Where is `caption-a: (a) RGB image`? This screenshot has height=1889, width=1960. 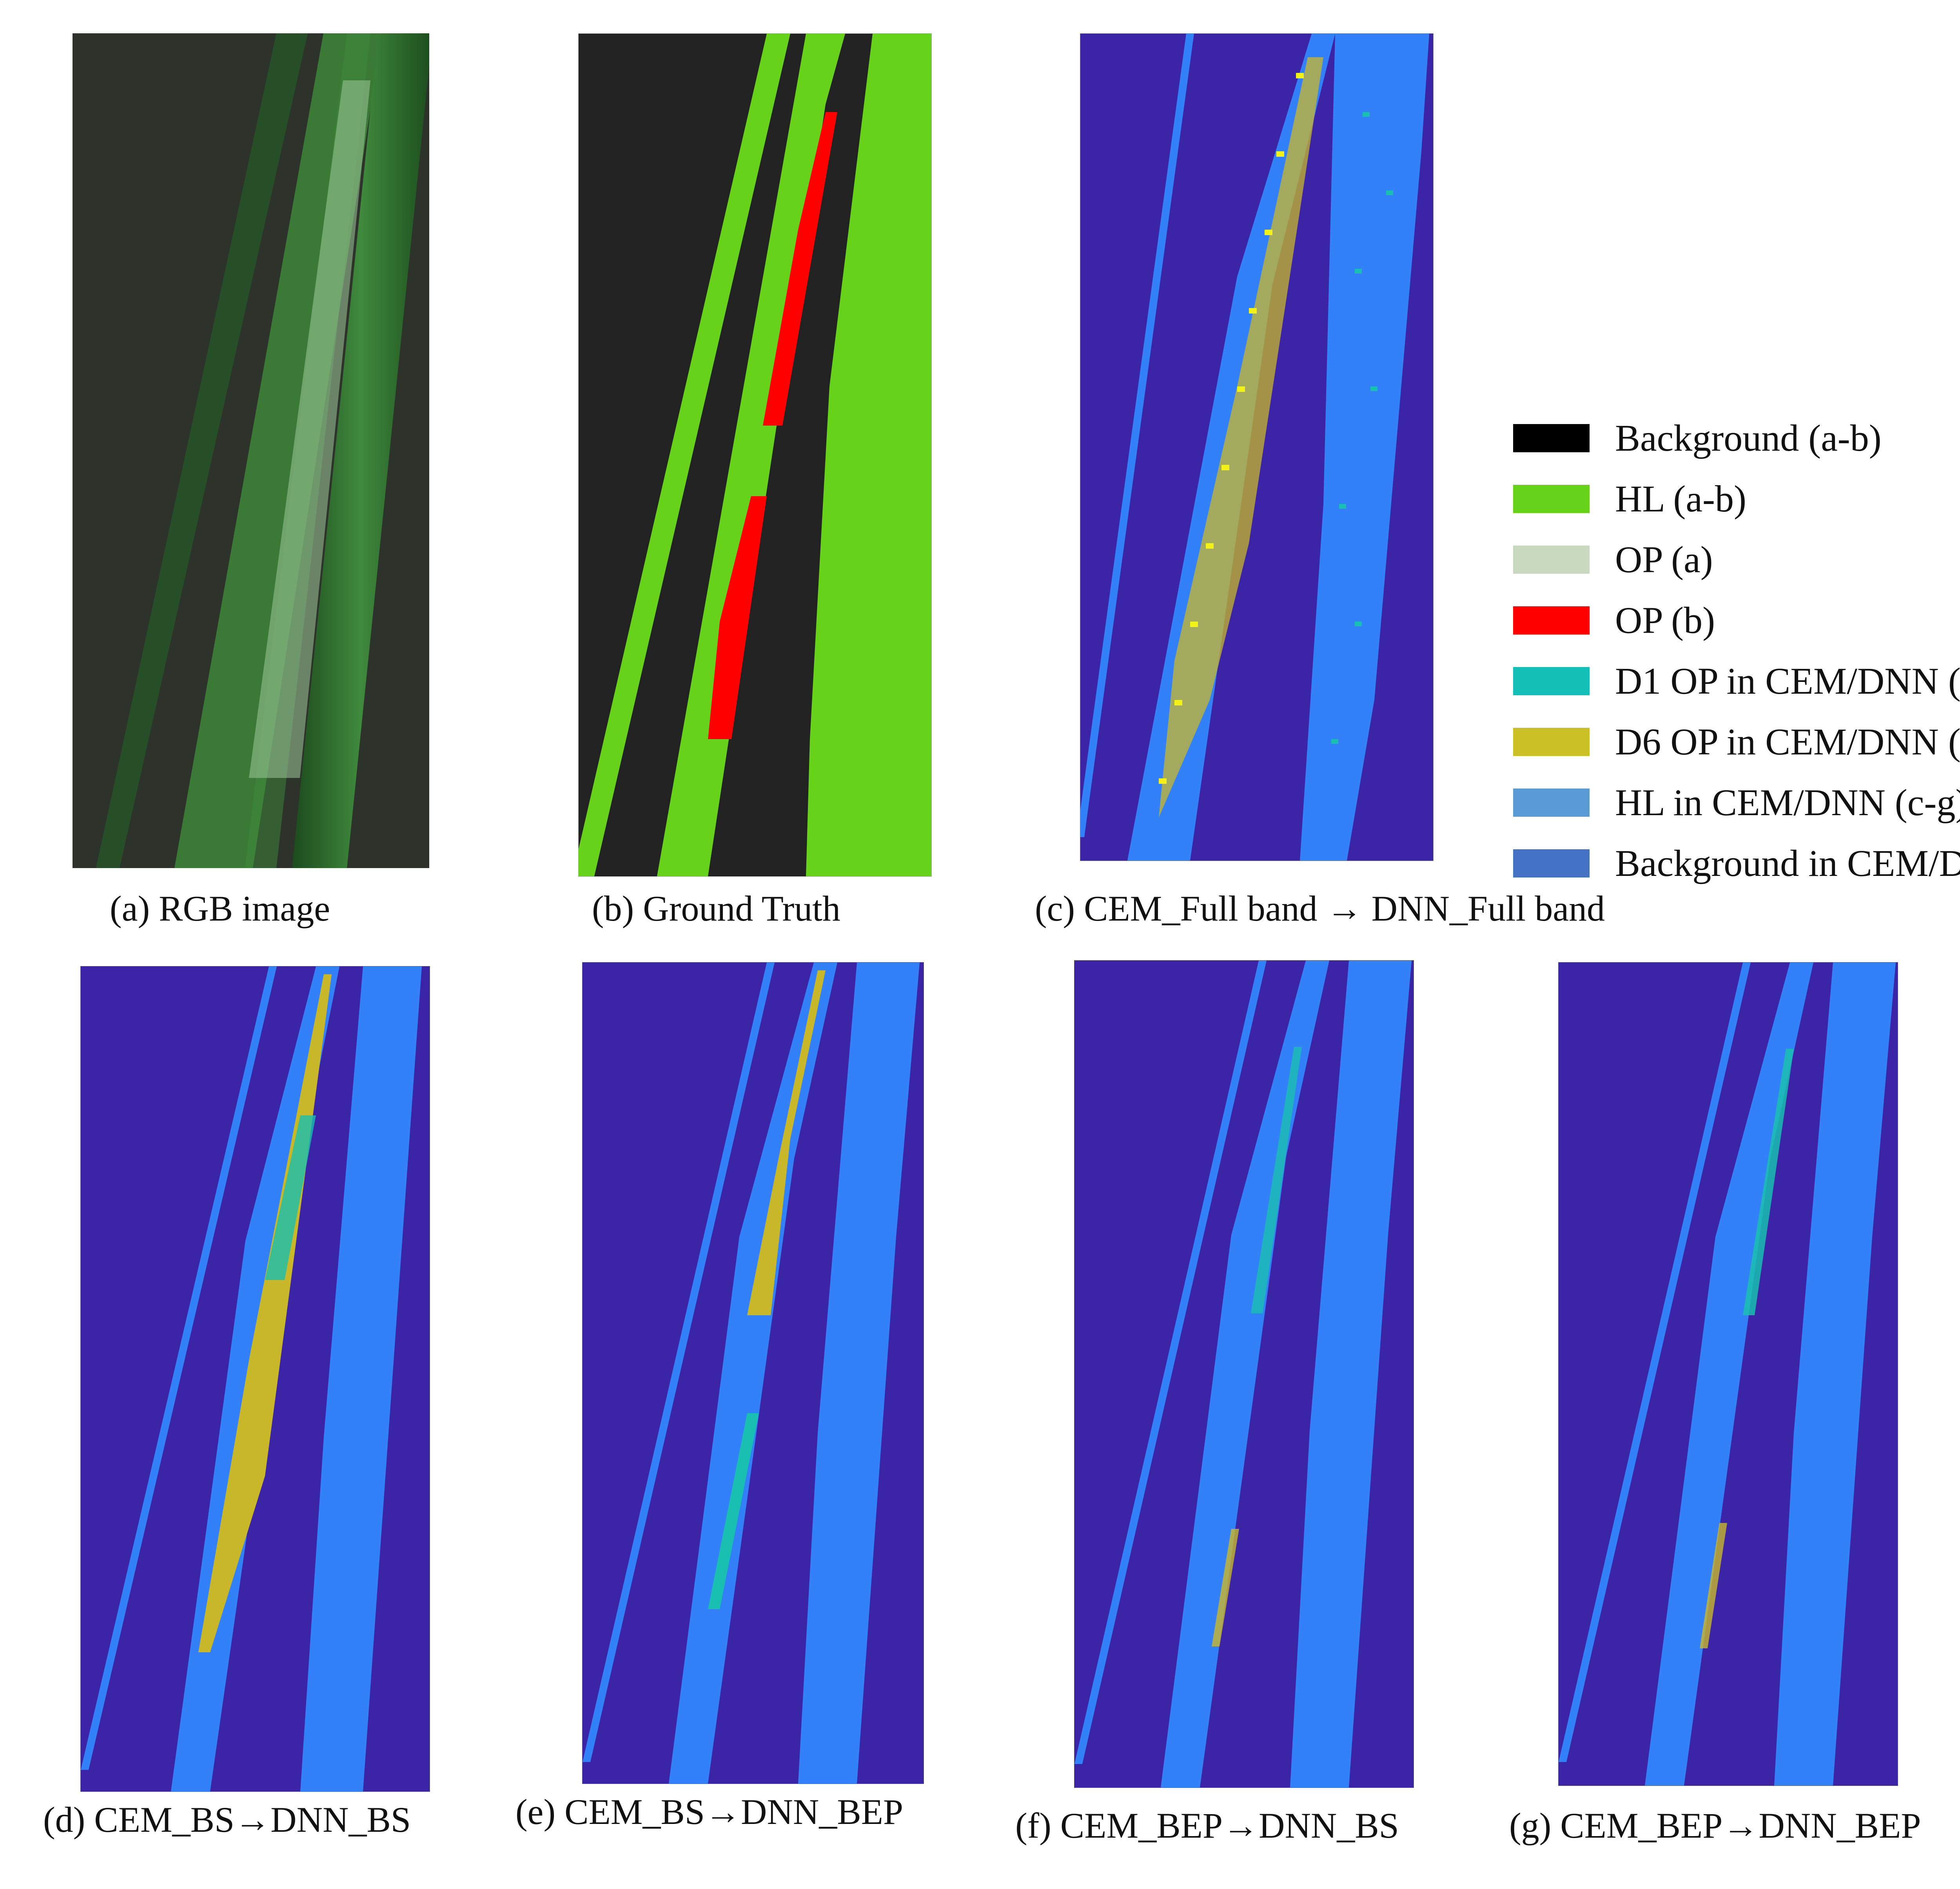
caption-a: (a) RGB image is located at coordinates (220, 908).